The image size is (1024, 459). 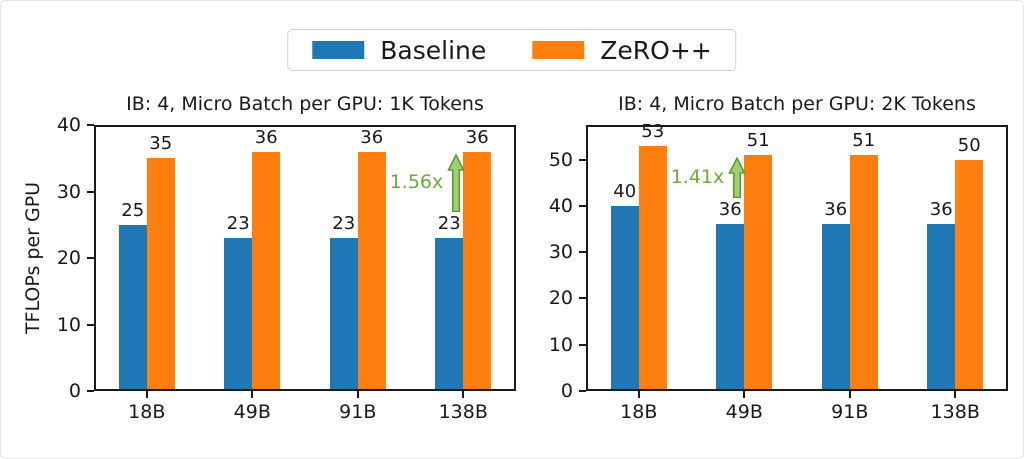 What do you see at coordinates (433, 50) in the screenshot?
I see `legend-label-baseline: Baseline` at bounding box center [433, 50].